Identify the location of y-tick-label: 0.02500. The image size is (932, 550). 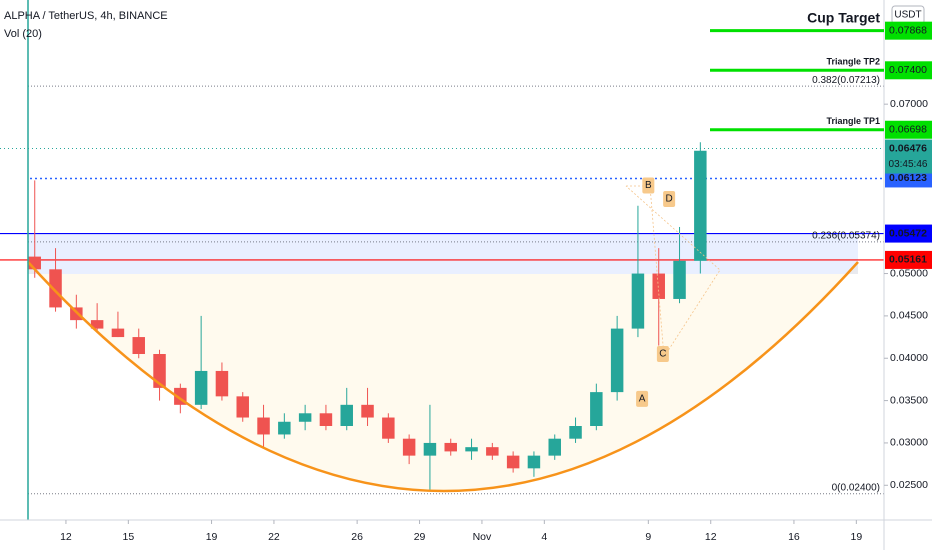
(909, 485).